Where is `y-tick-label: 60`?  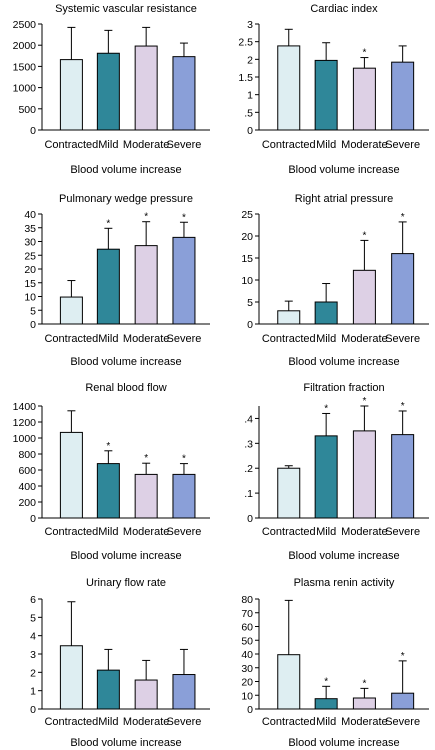 y-tick-label: 60 is located at coordinates (247, 628).